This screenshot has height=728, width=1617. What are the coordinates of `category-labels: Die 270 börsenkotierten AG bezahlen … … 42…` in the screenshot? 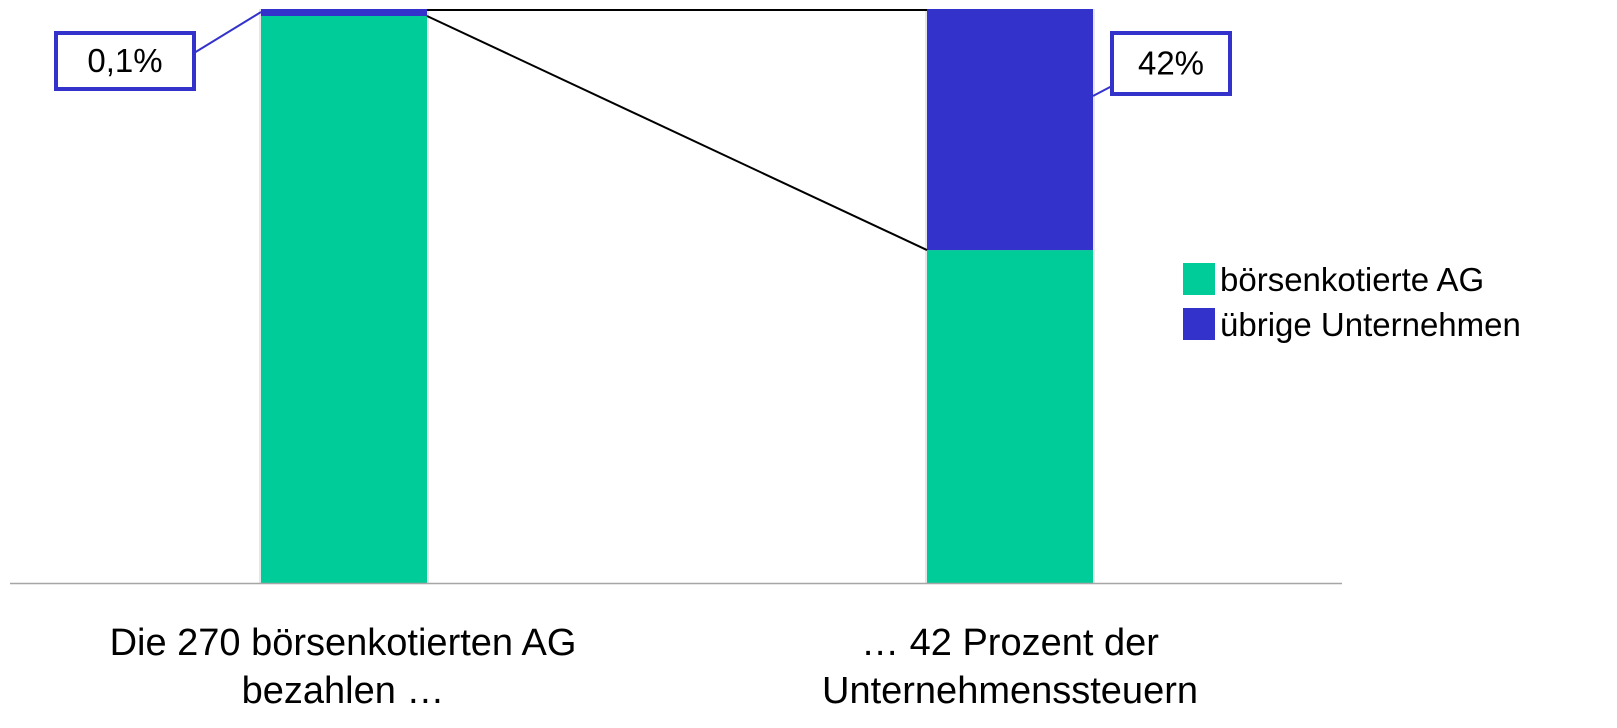 It's located at (654, 667).